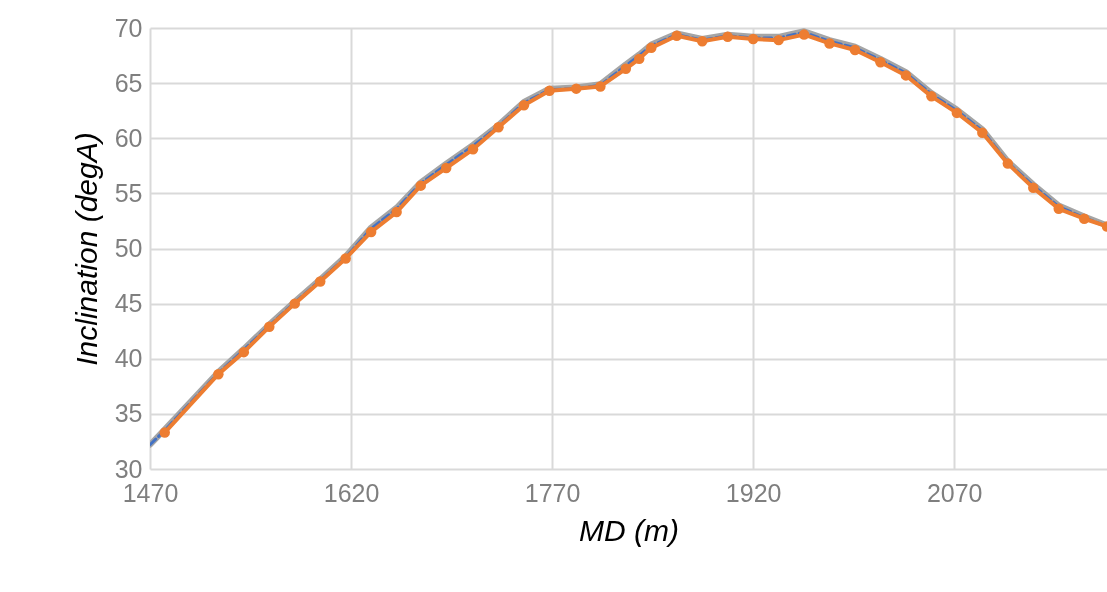 This screenshot has width=1107, height=592. What do you see at coordinates (128, 137) in the screenshot?
I see `y-tick-label: 60` at bounding box center [128, 137].